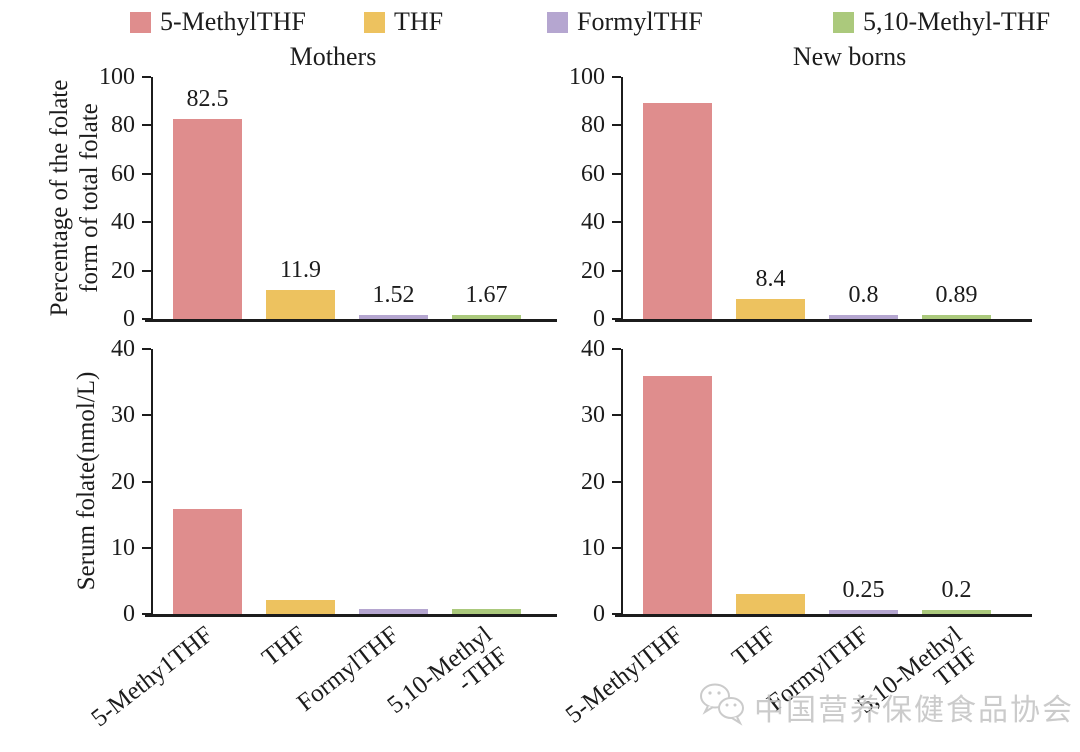 The image size is (1080, 752). What do you see at coordinates (333, 56) in the screenshot?
I see `column-title-mothers: Mothers` at bounding box center [333, 56].